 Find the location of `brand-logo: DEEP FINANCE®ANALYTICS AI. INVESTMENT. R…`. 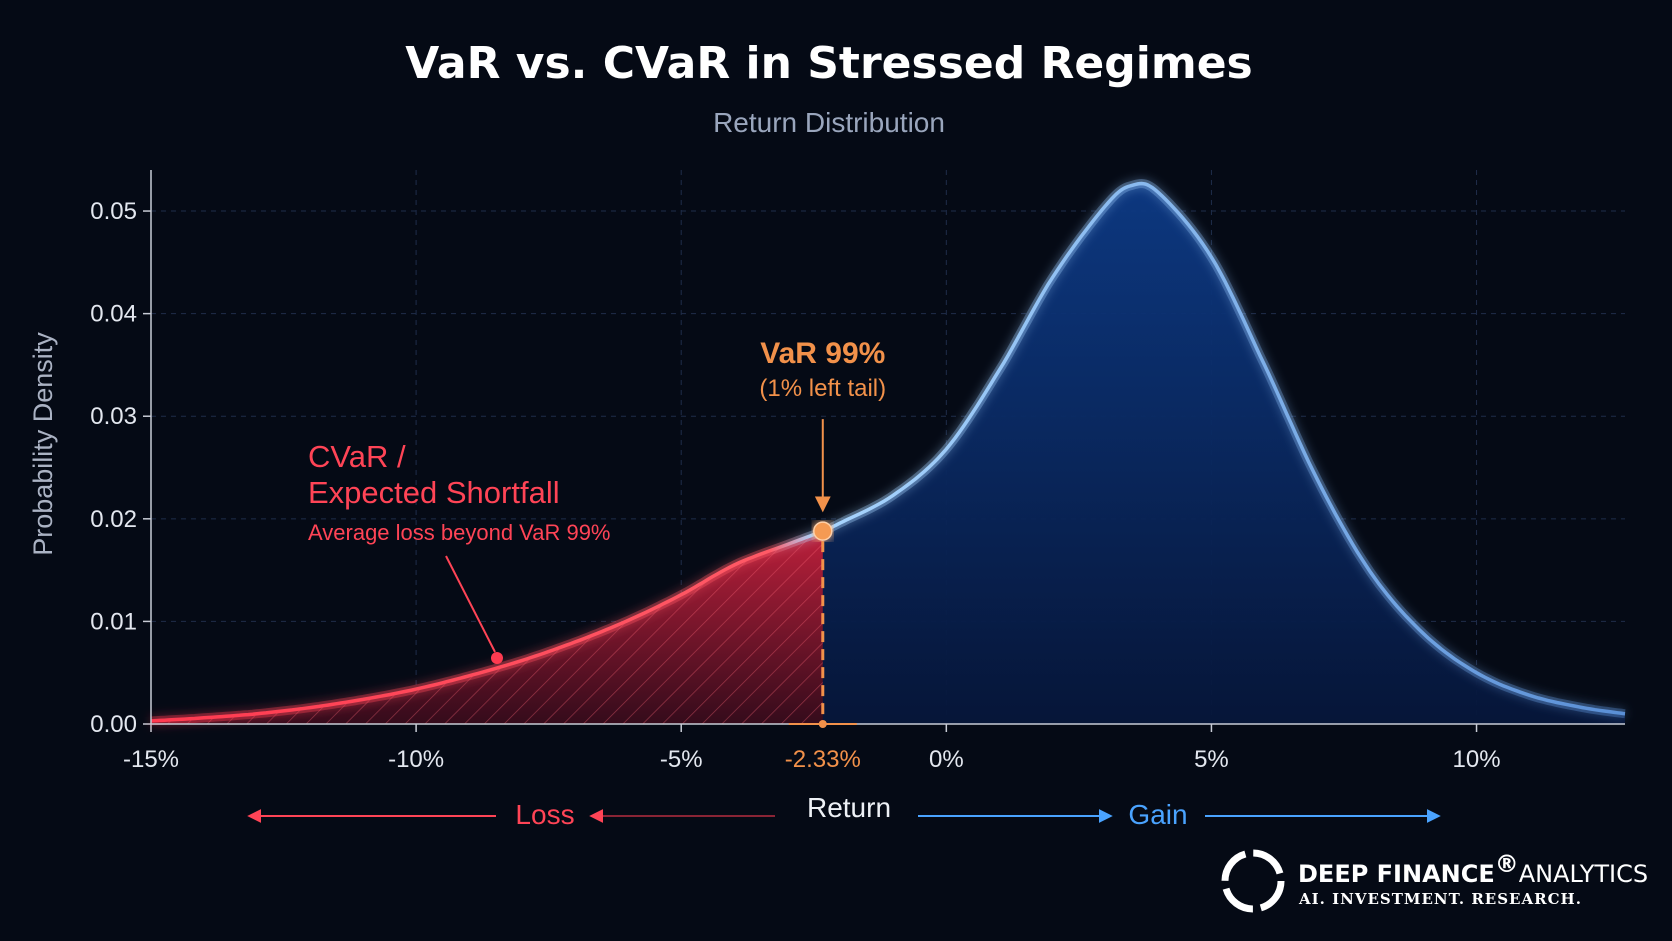

brand-logo: DEEP FINANCE®ANALYTICS AI. INVESTMENT. R… is located at coordinates (1434, 881).